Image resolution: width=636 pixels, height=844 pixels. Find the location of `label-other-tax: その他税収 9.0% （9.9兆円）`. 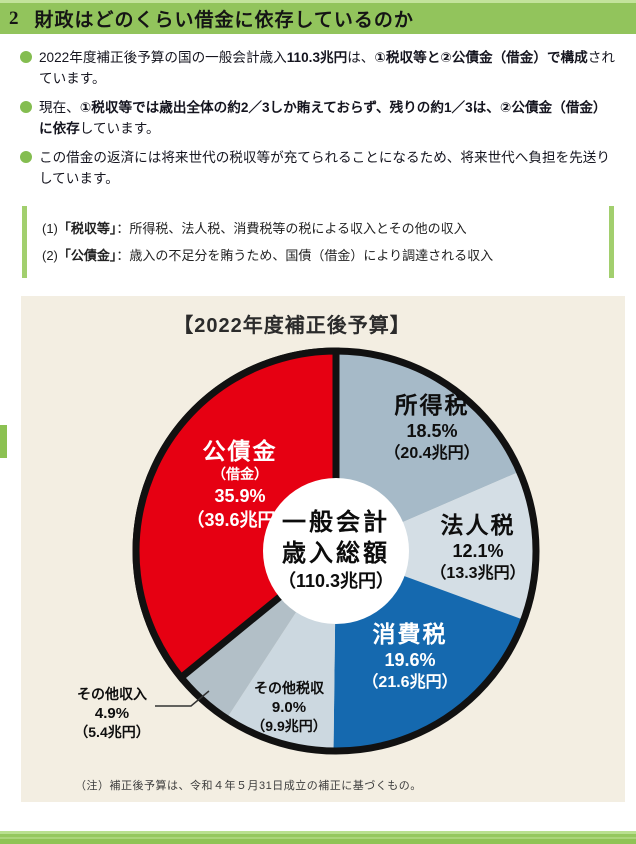

label-other-tax: その他税収 9.0% （9.9兆円） is located at coordinates (289, 707).